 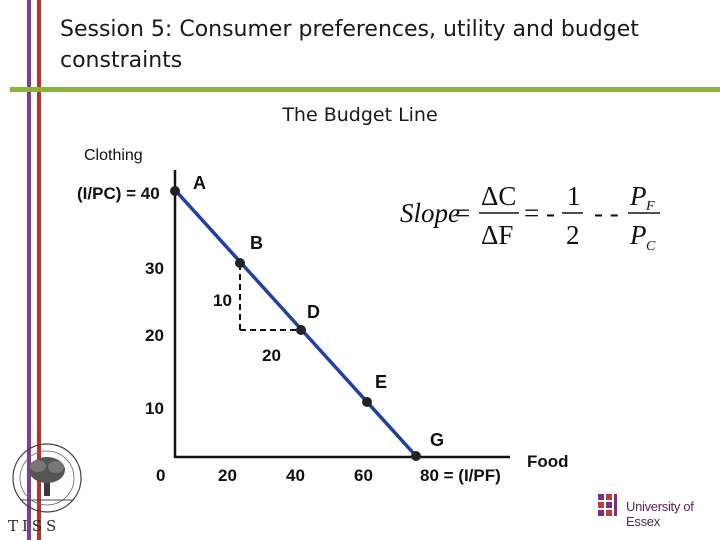 I want to click on point-label-d: D, so click(x=313, y=312).